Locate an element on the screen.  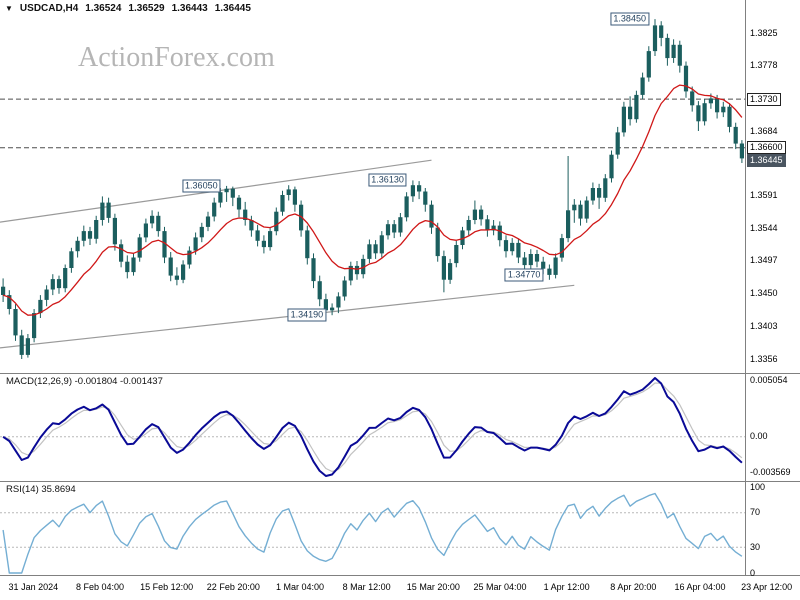
rsi-line is located at coordinates (372, 533).